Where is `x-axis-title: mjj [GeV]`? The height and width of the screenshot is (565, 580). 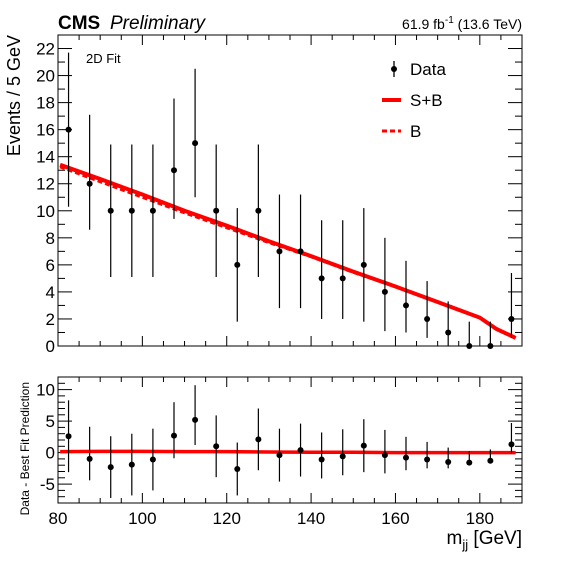 x-axis-title: mjj [GeV] is located at coordinates (484, 540).